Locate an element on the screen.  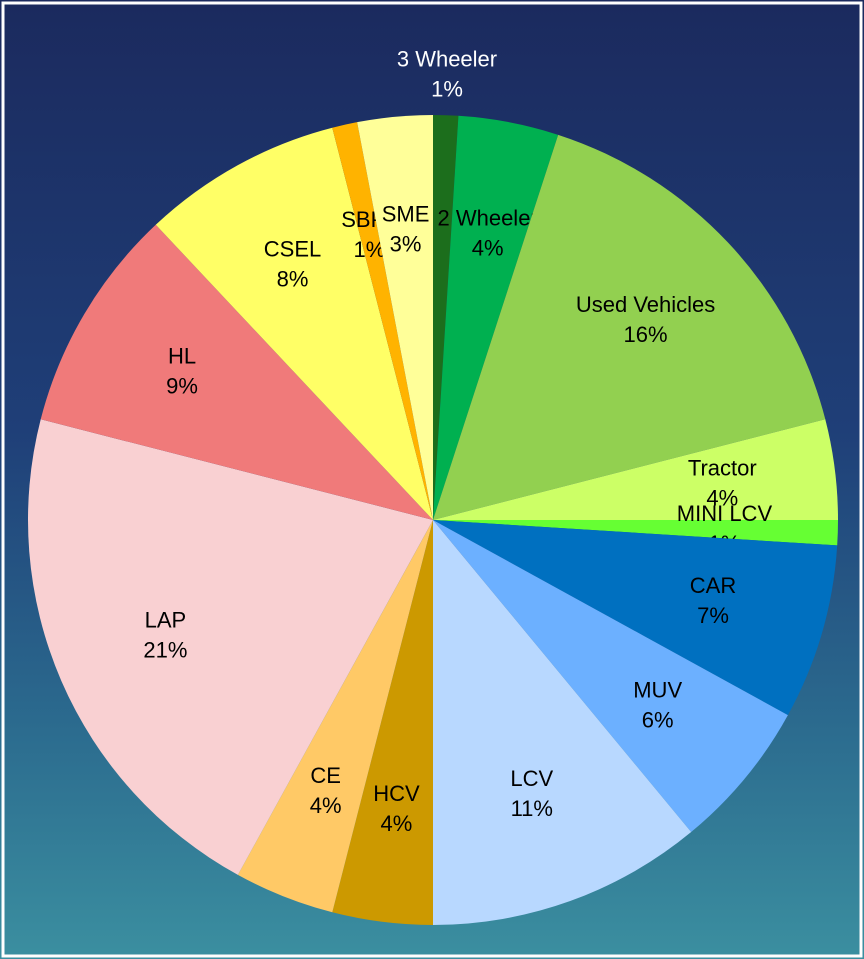
slice-label: CE is located at coordinates (325, 775).